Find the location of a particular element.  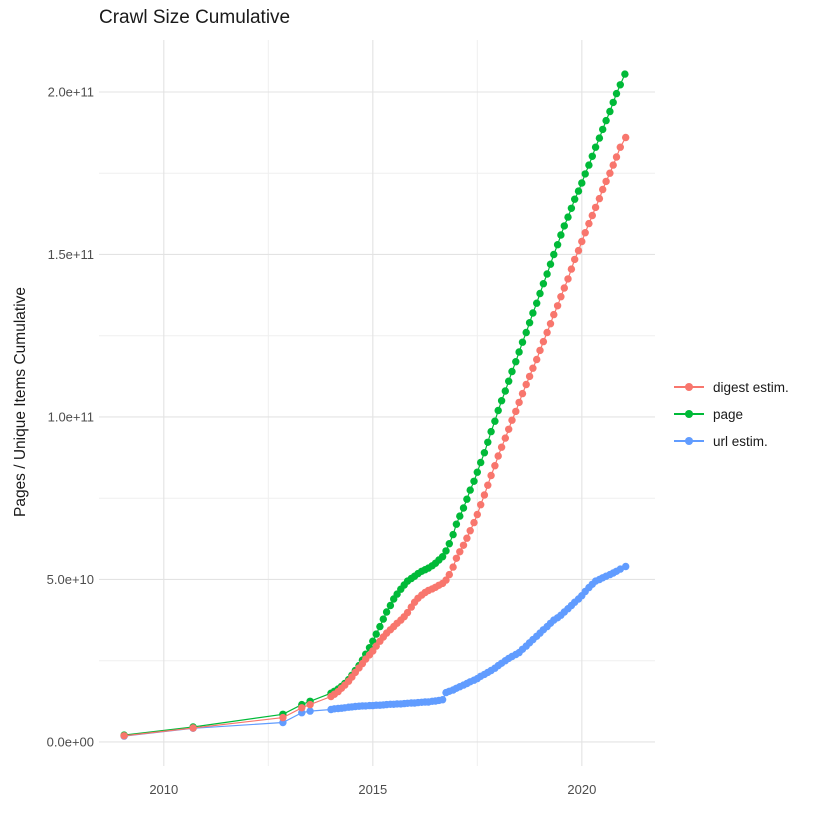

x-tick-label: 2010 is located at coordinates (163, 789).